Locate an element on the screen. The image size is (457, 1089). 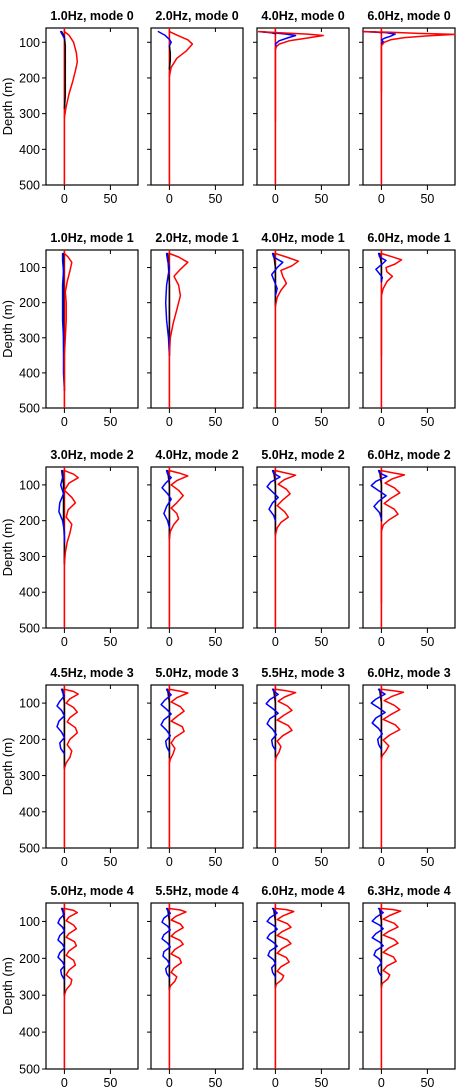
panel-2: 2.0Hz, mode 0 0 50 is located at coordinates (195, 107).